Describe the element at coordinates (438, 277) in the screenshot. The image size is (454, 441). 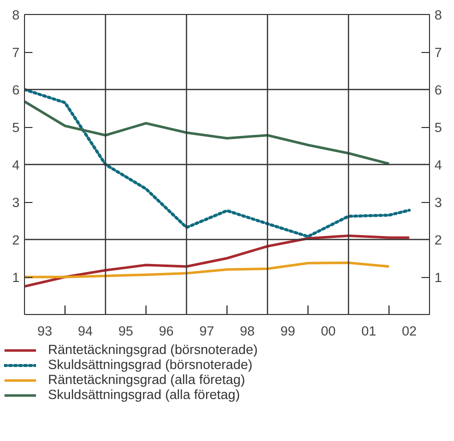
I see `y2-tick-label: 1` at that location.